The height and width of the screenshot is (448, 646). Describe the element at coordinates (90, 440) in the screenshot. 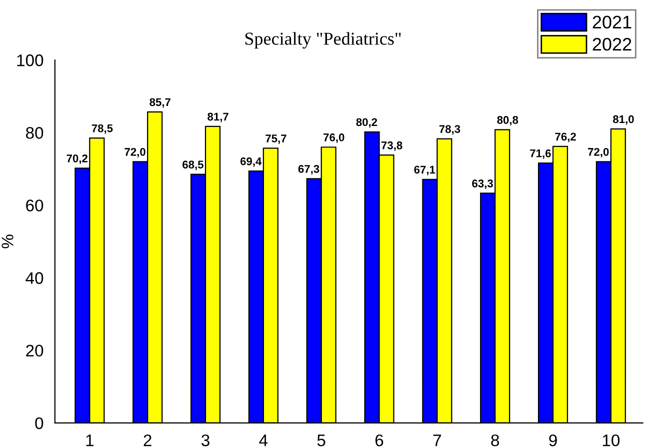

I see `x-tick-label: 1` at that location.